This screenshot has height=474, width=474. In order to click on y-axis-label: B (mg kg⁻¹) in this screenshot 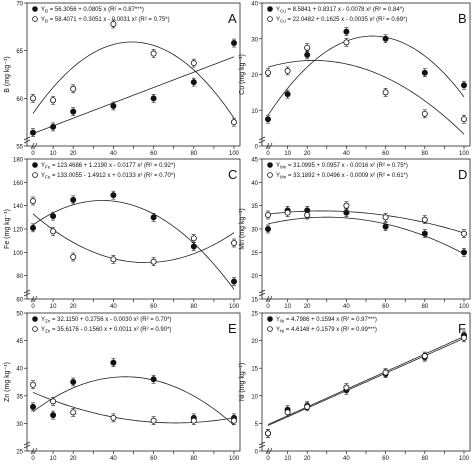, I will do `click(7, 74)`.